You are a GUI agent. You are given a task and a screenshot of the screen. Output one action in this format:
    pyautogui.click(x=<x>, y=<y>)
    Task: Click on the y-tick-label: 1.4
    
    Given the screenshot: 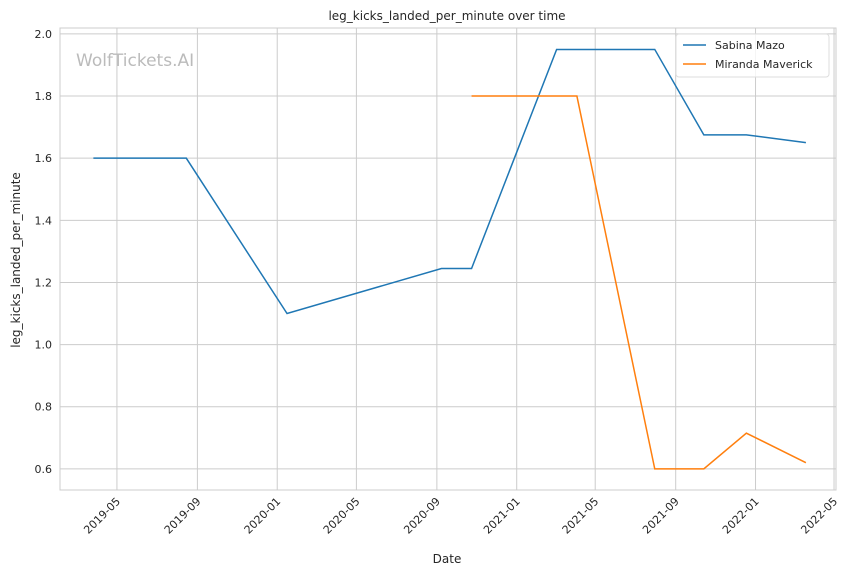 What is the action you would take?
    pyautogui.click(x=44, y=220)
    